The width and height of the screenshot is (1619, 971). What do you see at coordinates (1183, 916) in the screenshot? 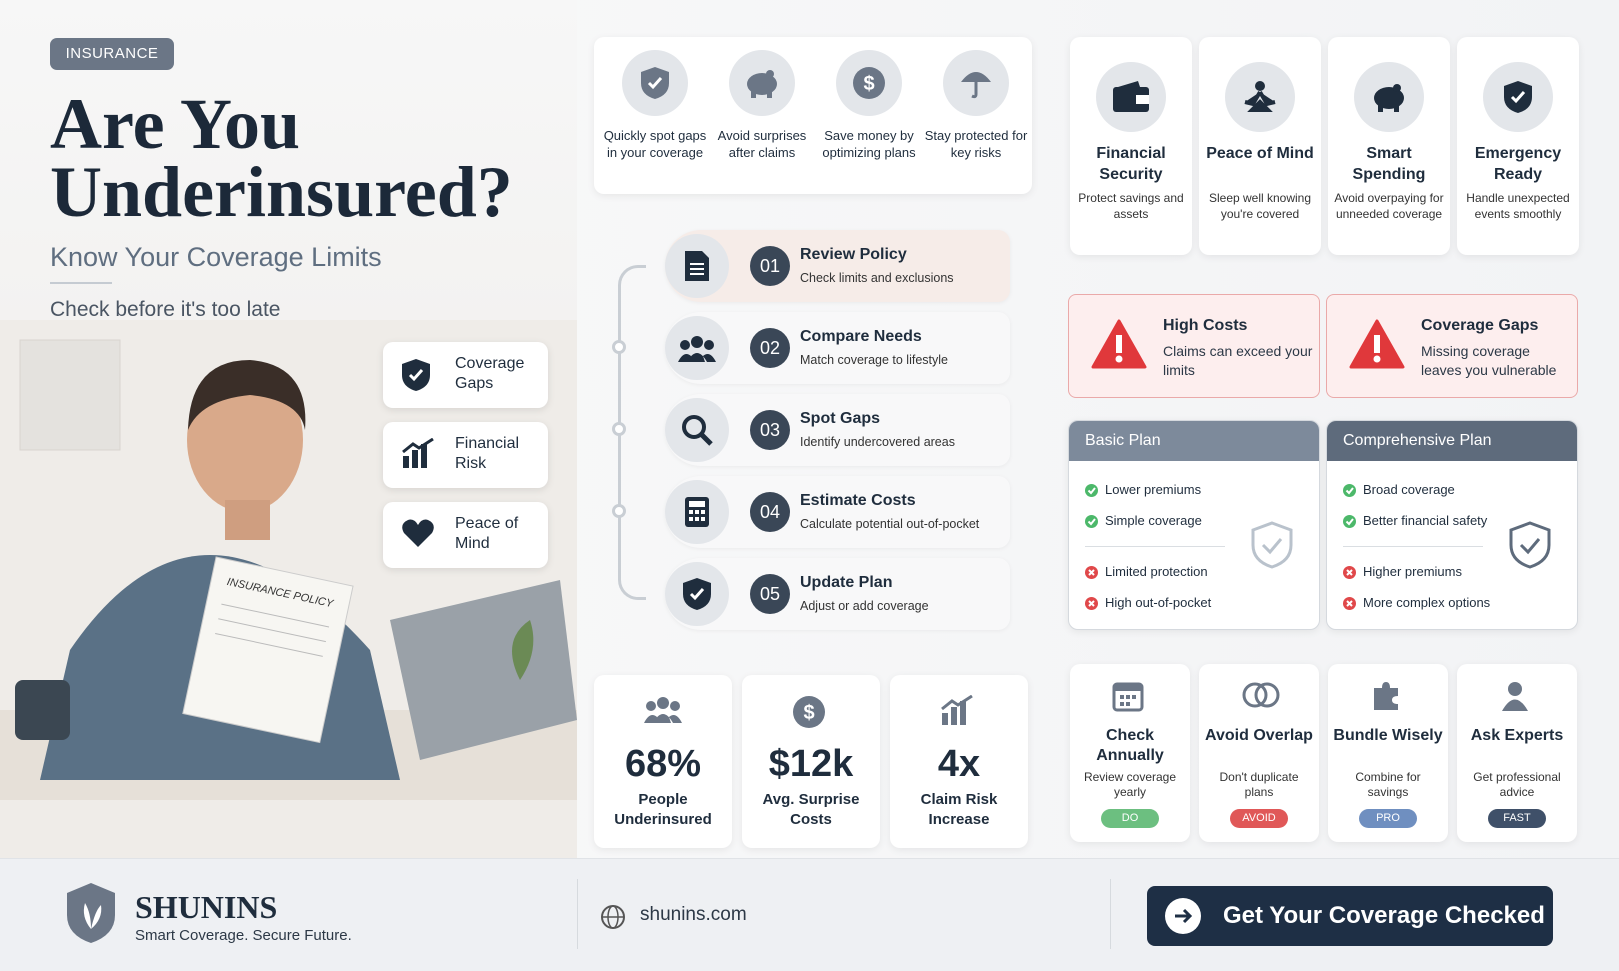
I see `arrow-icon` at bounding box center [1183, 916].